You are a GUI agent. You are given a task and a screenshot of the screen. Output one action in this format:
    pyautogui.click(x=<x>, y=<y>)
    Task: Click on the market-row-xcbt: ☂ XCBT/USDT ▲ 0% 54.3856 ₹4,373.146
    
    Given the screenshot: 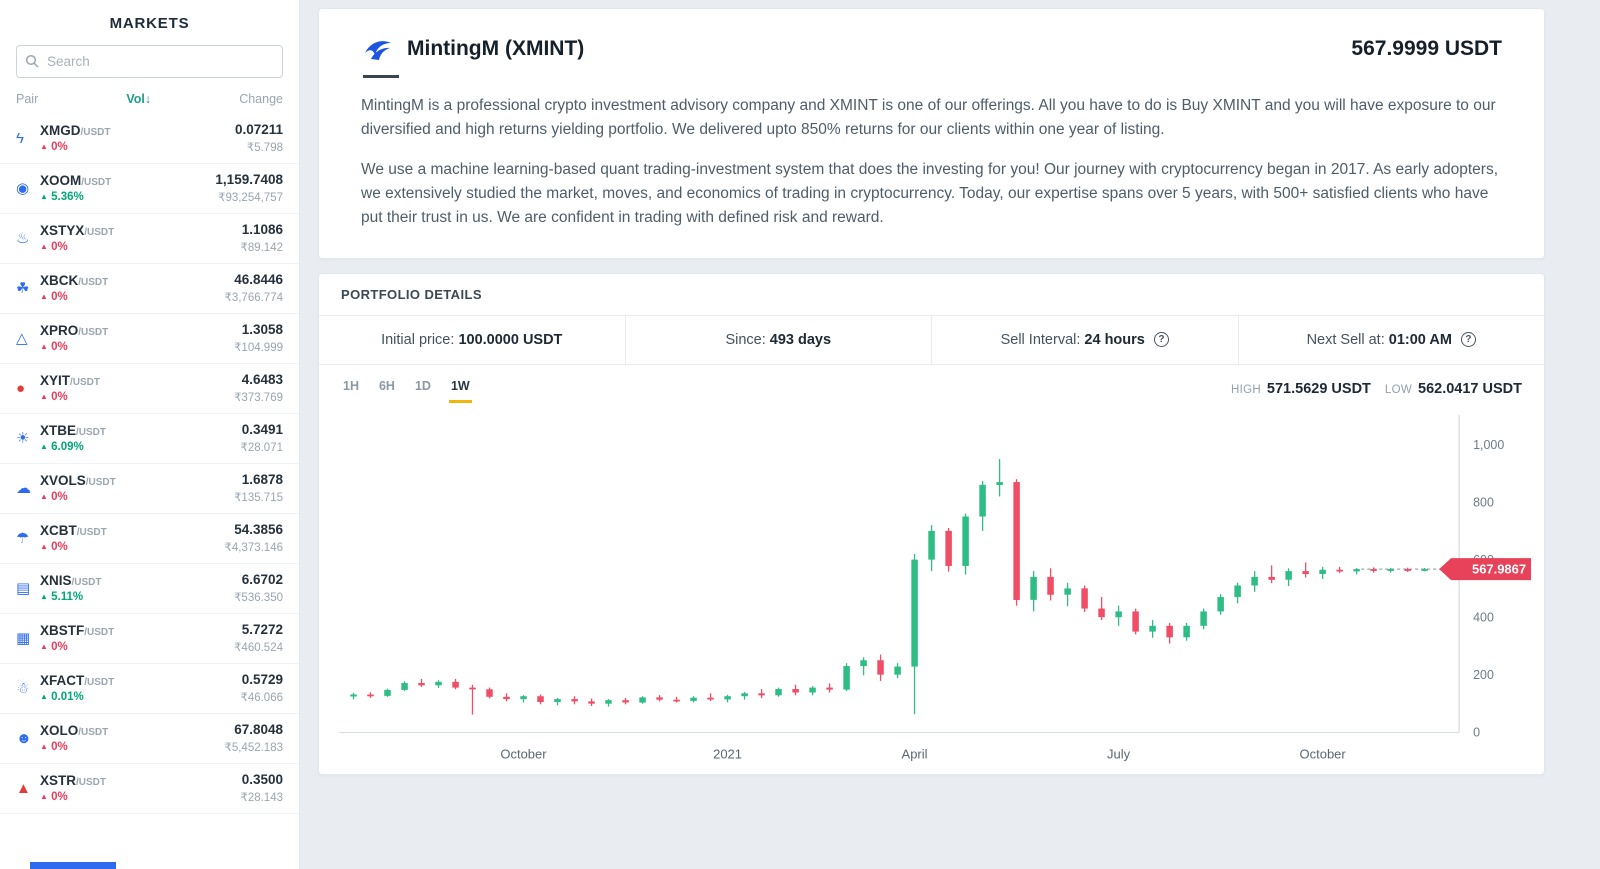 What is the action you would take?
    pyautogui.click(x=149, y=539)
    